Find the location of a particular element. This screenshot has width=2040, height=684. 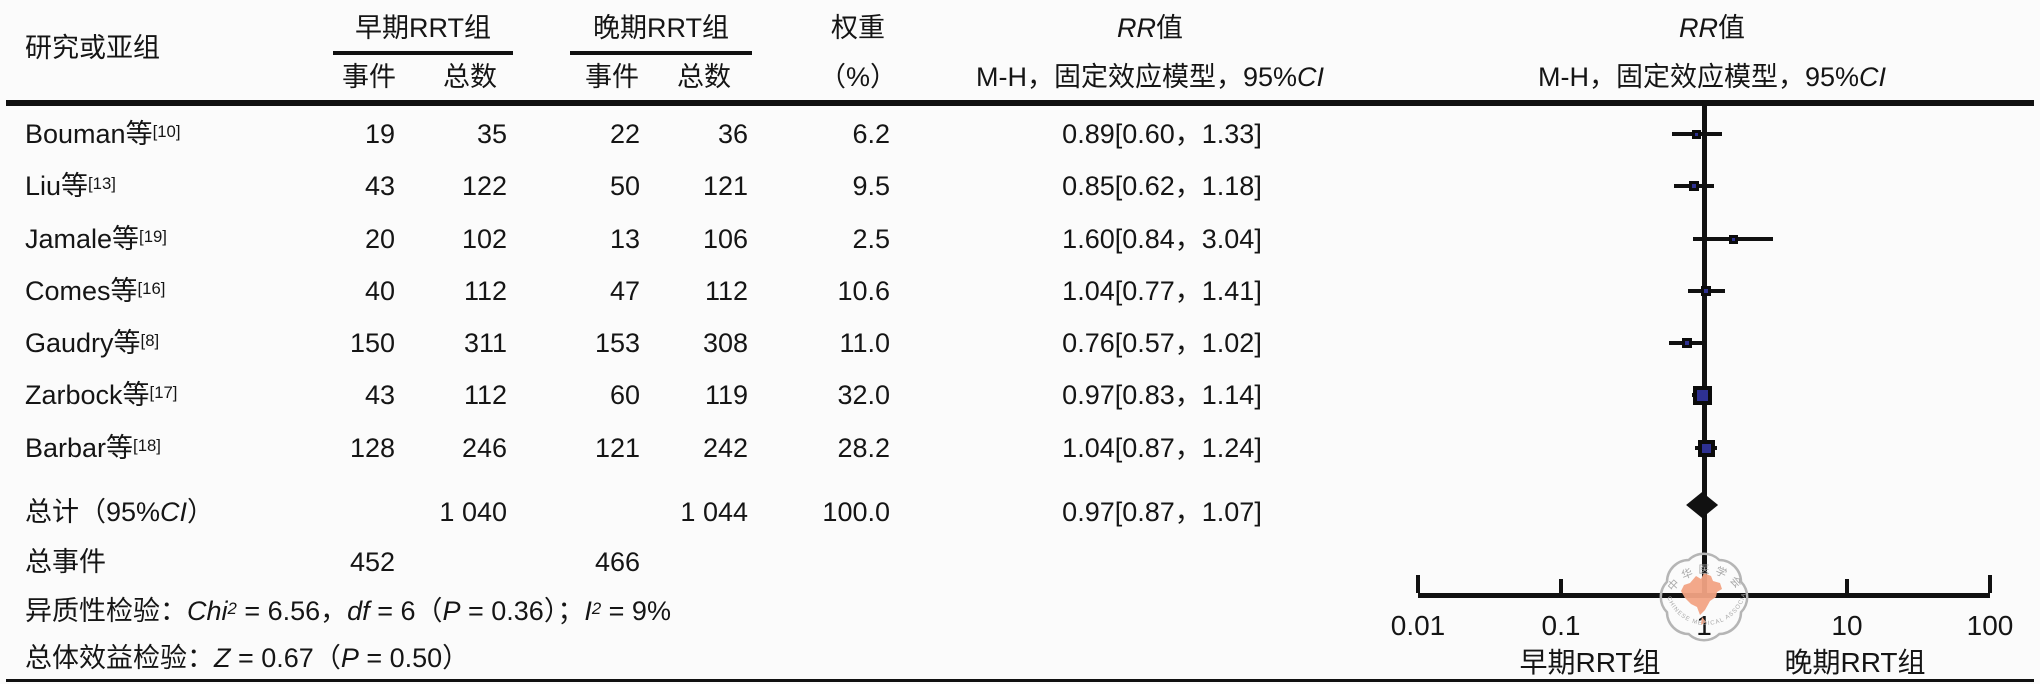

rr-ci-text-cell: 1.04[0.77，1.41] is located at coordinates (1162, 291).